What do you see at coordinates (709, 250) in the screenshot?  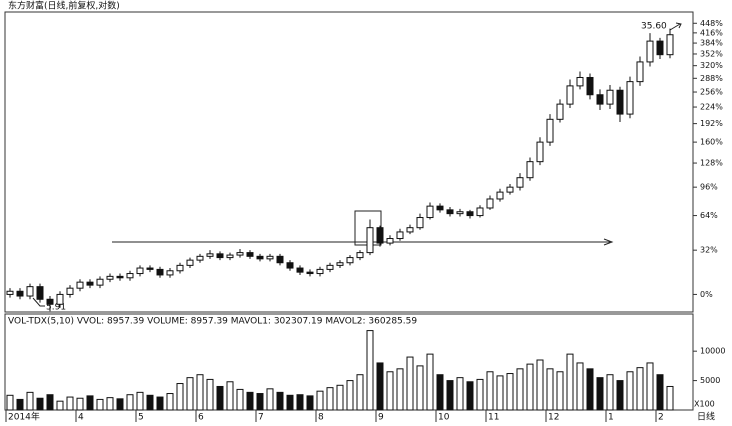 I see `y-tick-label: 32%` at bounding box center [709, 250].